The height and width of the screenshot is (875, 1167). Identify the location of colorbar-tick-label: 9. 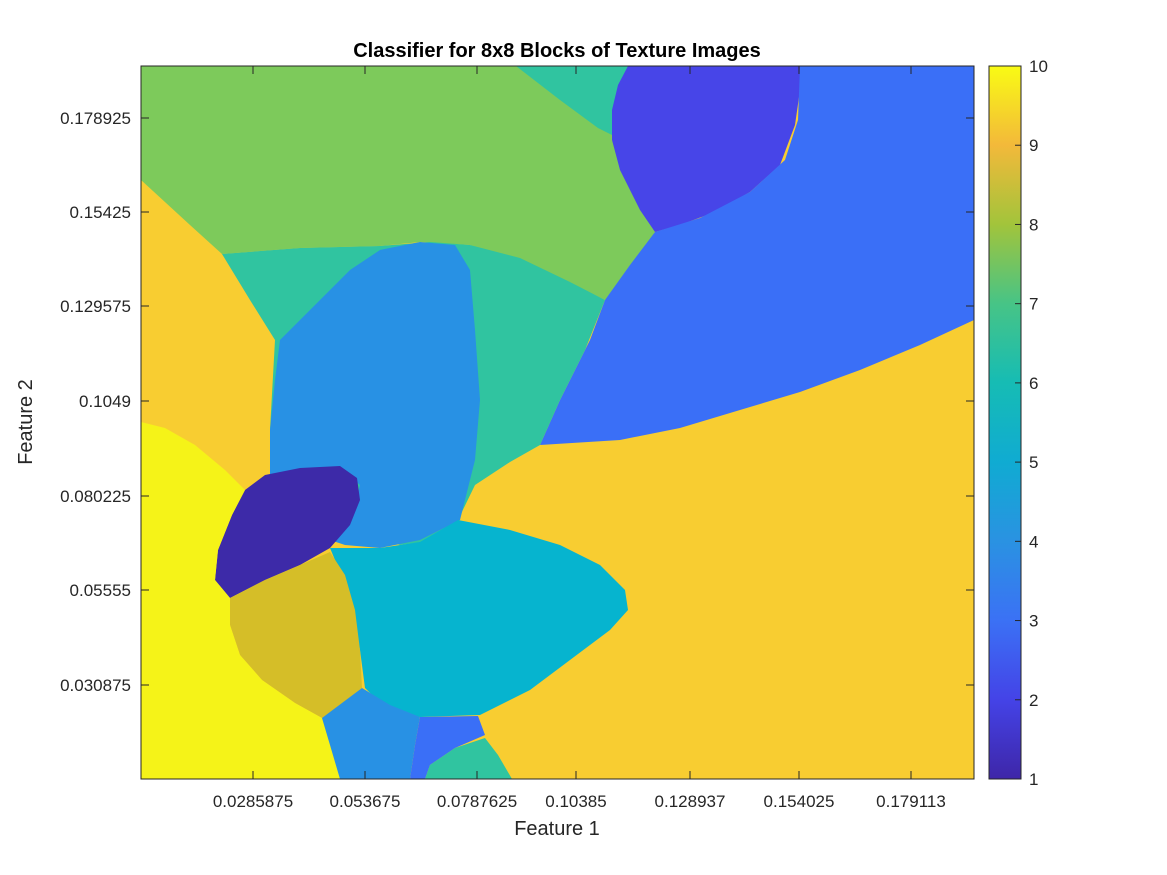
(1033, 145).